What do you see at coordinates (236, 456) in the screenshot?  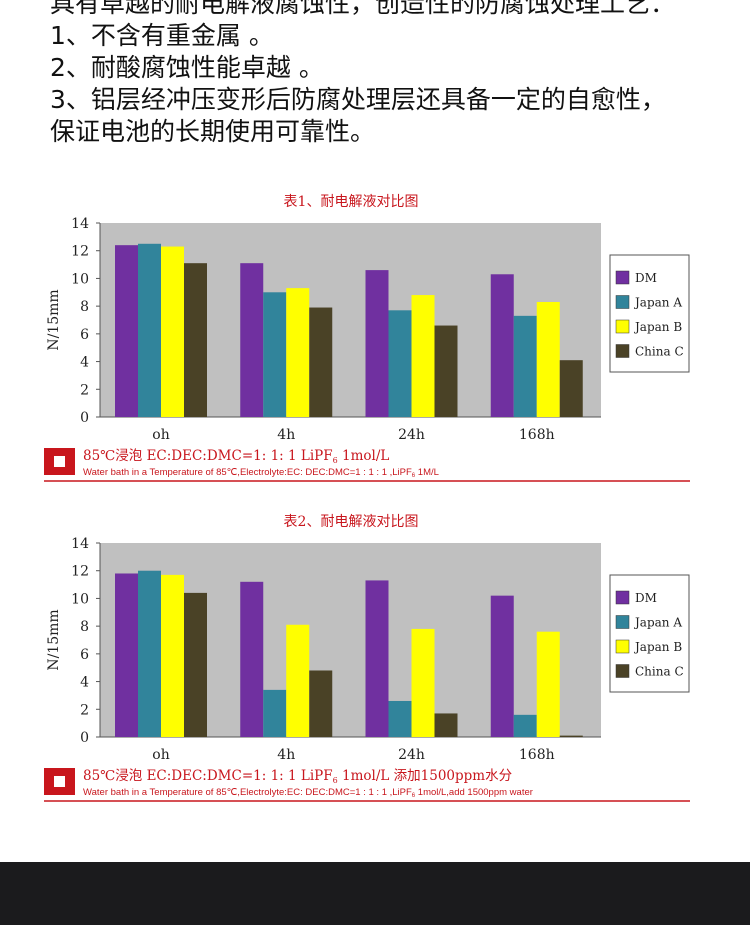 I see `note-chinese: 85℃浸泡 EC:DEC:DMC=1: 1: 1 LiPF6 1mol/L` at bounding box center [236, 456].